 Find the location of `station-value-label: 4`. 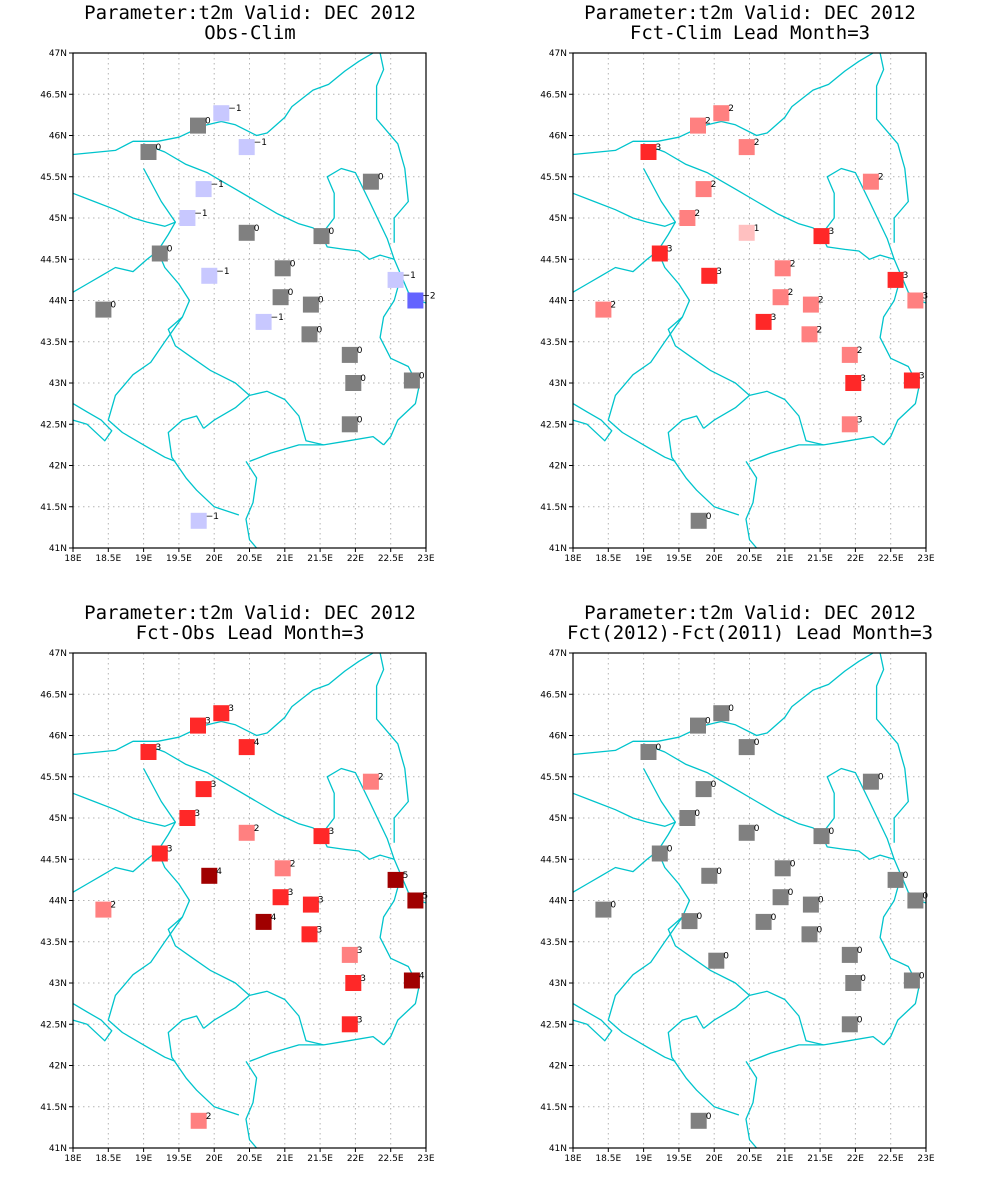

station-value-label: 4 is located at coordinates (257, 743).